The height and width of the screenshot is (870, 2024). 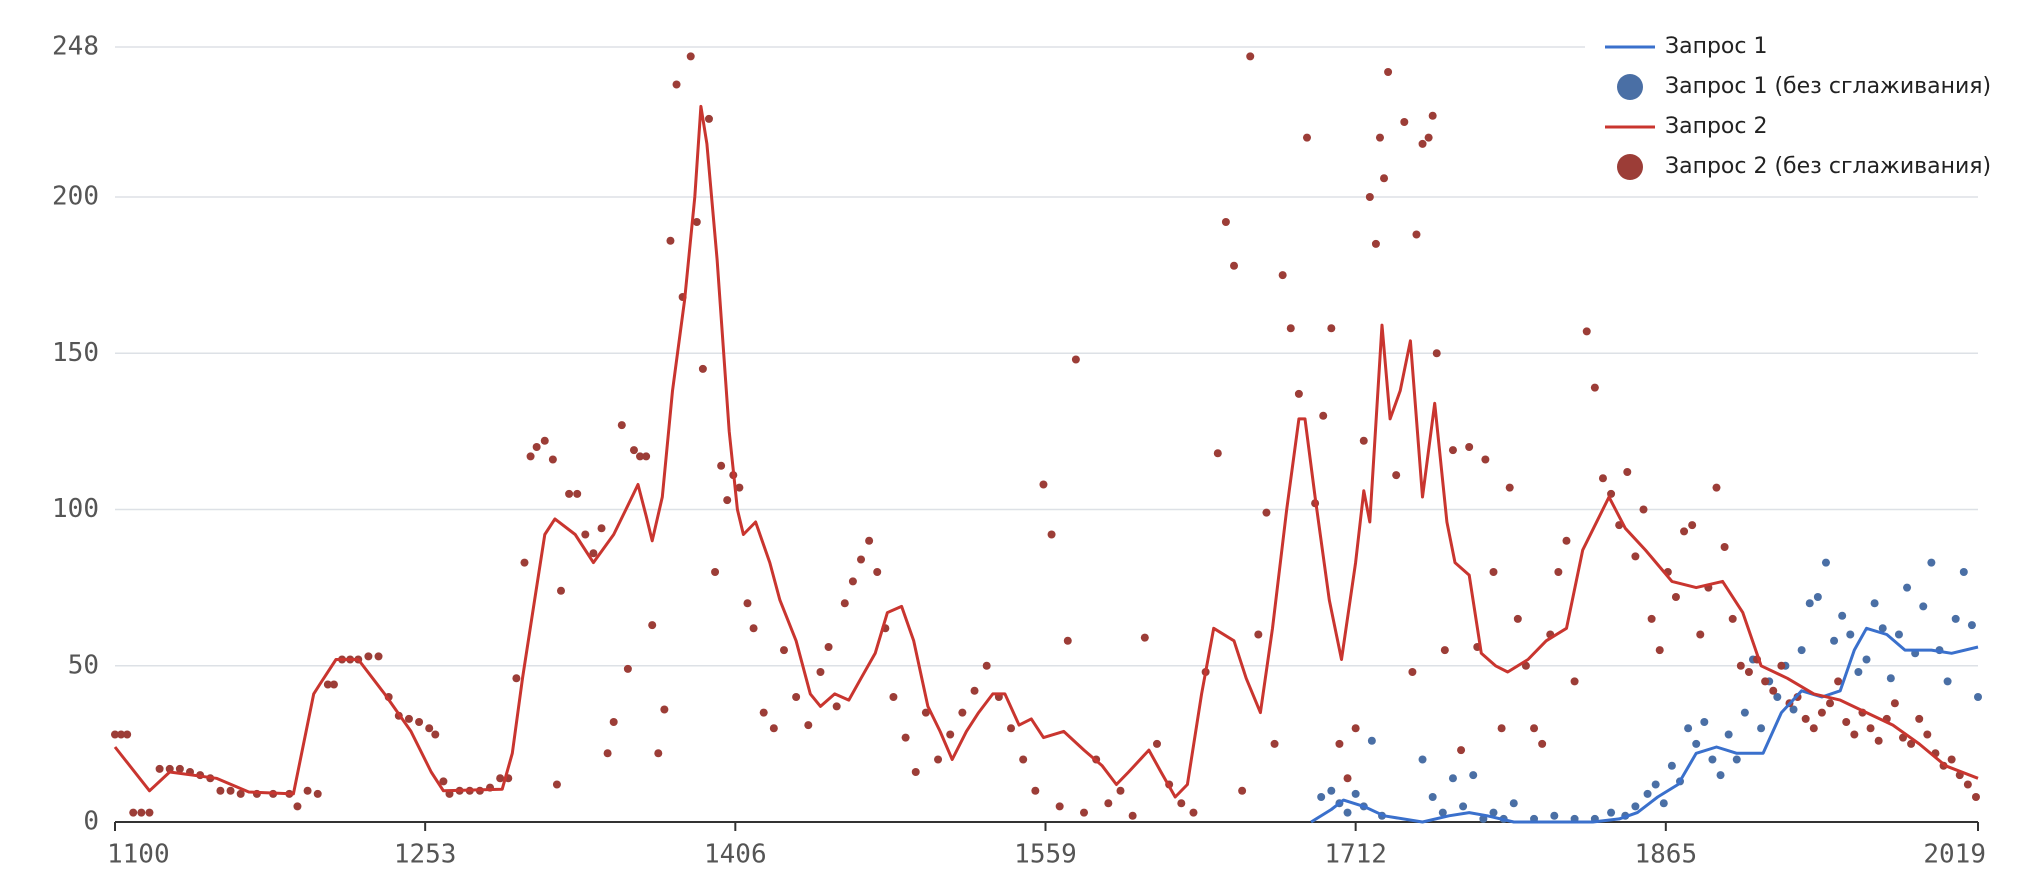 I want to click on x-tick-label: 1406, so click(x=735, y=855).